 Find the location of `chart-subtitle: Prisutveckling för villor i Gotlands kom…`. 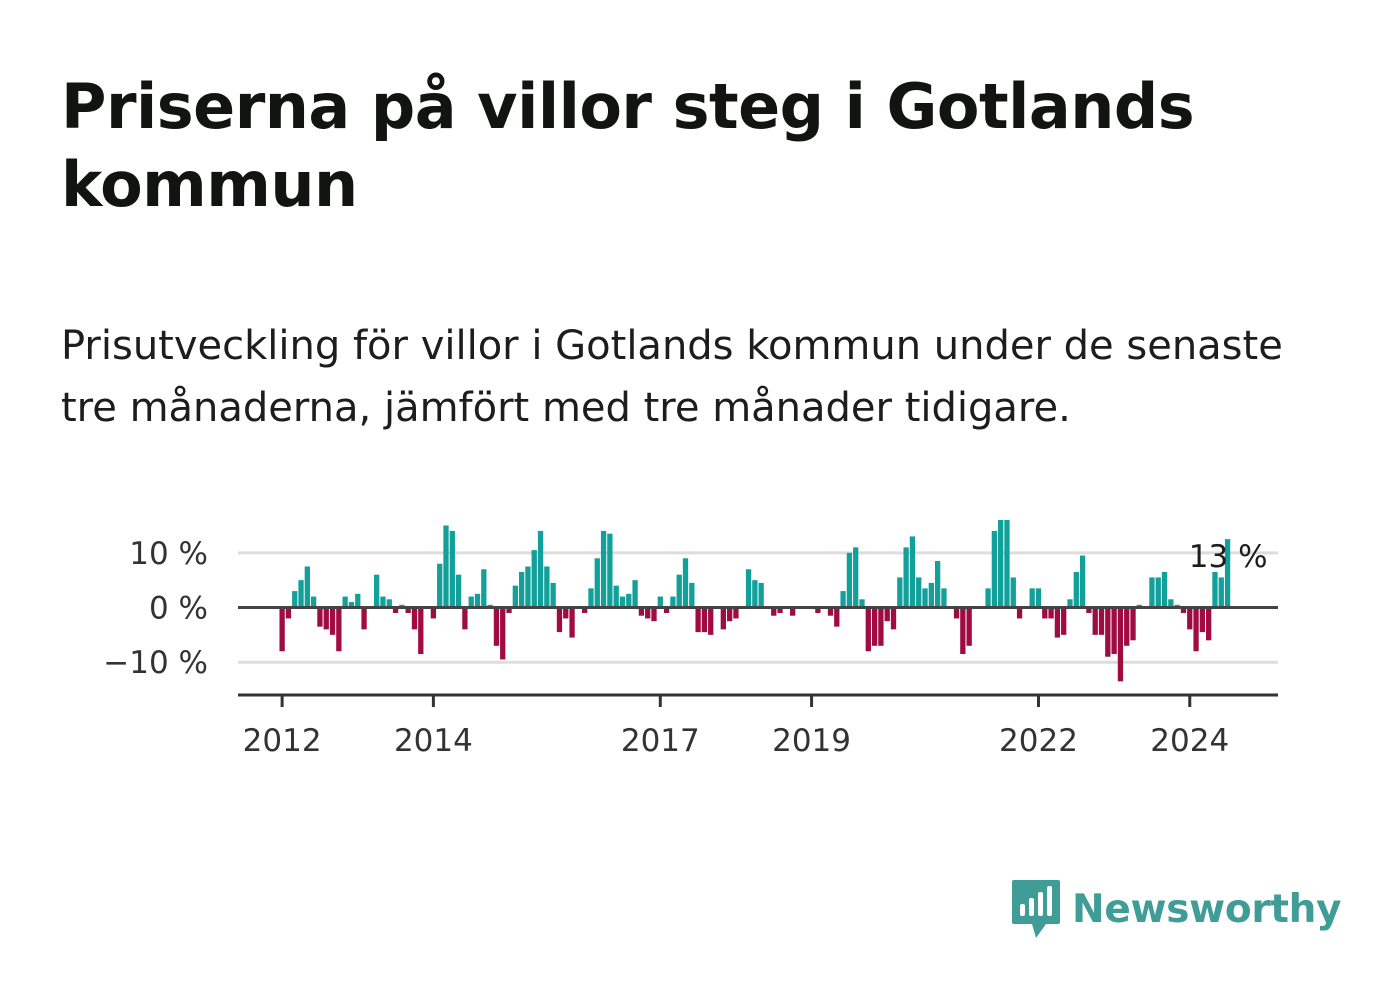

chart-subtitle: Prisutveckling för villor i Gotlands kom… is located at coordinates (672, 377).